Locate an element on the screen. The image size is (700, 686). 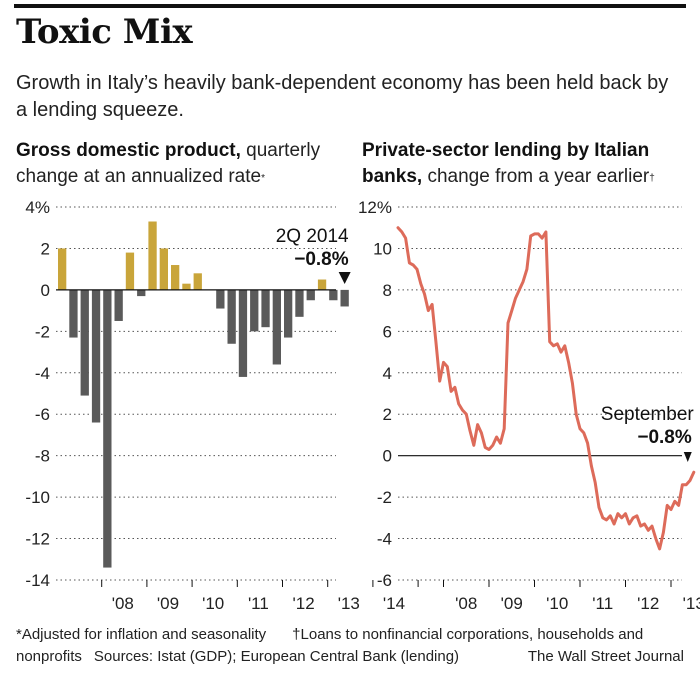
footnote-gdp: *Adjusted for inflation and seasonality is located at coordinates (141, 634).